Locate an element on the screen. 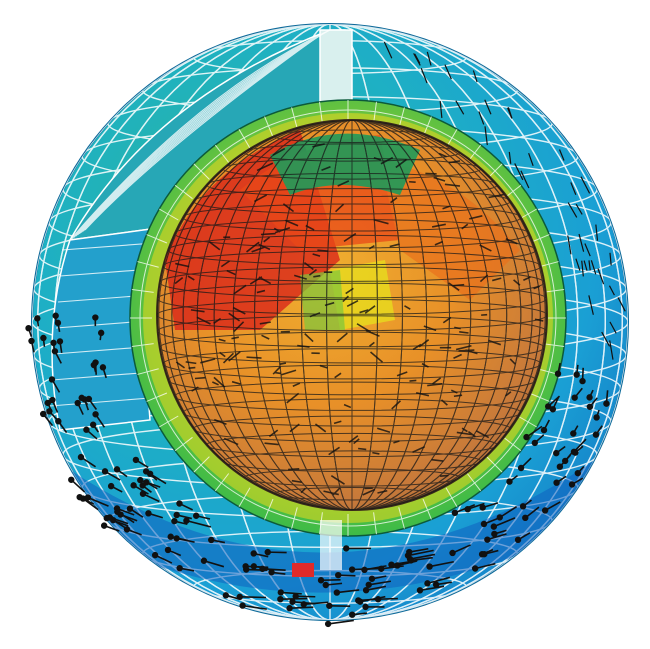  core-meridian-line is located at coordinates (352, 315).